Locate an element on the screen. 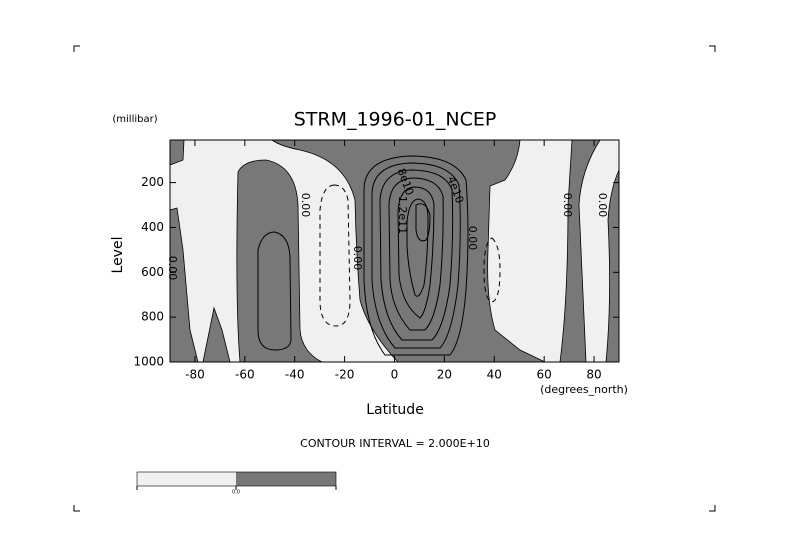 This screenshot has width=789, height=558. colorbar: 0.0 is located at coordinates (236, 483).